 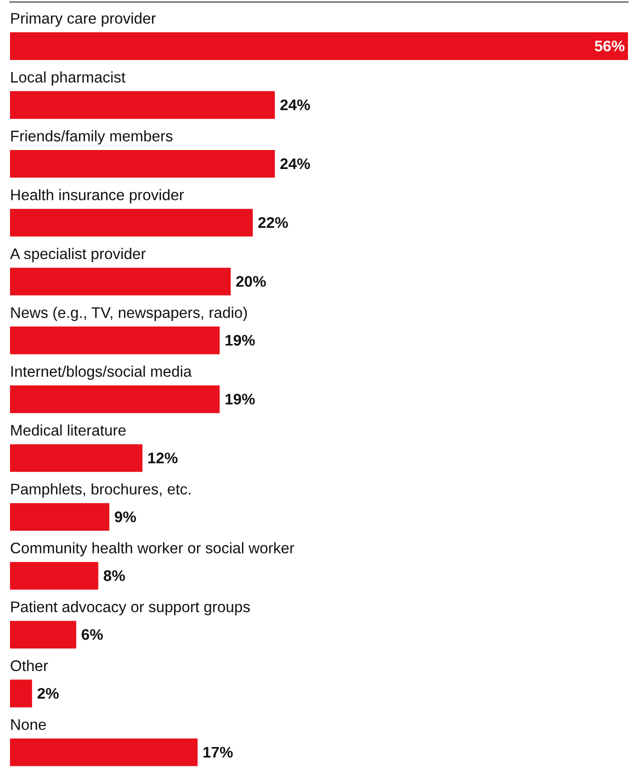 What do you see at coordinates (48, 693) in the screenshot?
I see `data-label: 2%` at bounding box center [48, 693].